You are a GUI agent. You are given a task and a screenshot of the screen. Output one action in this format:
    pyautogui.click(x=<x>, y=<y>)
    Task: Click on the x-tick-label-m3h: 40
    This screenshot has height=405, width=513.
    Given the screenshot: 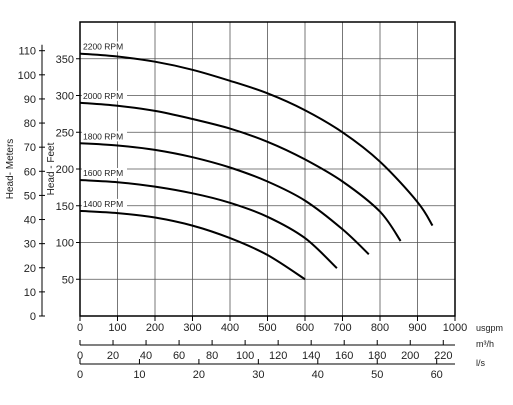 What is the action you would take?
    pyautogui.click(x=146, y=356)
    